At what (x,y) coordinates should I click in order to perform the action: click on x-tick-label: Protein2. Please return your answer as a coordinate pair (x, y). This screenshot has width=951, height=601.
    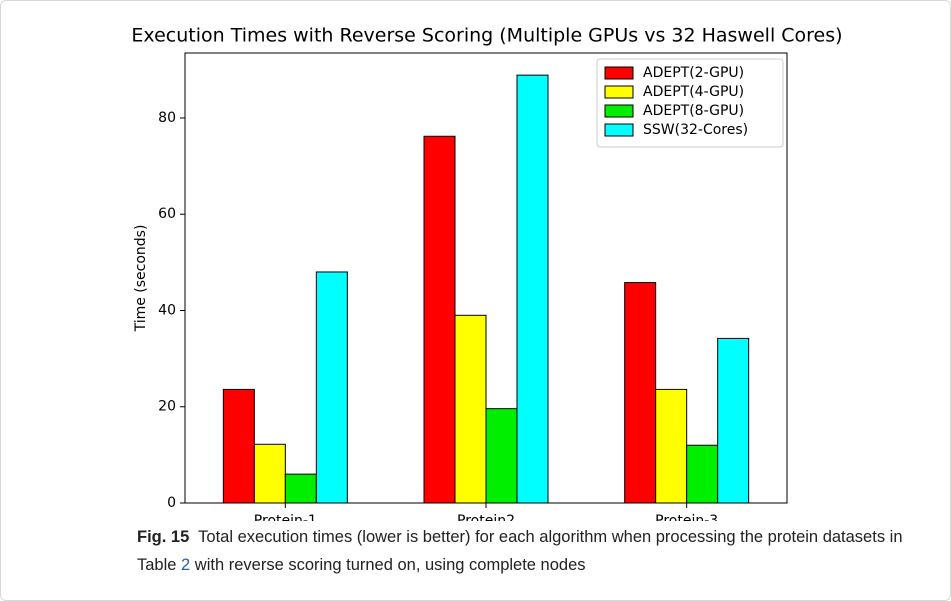
    Looking at the image, I should click on (486, 517).